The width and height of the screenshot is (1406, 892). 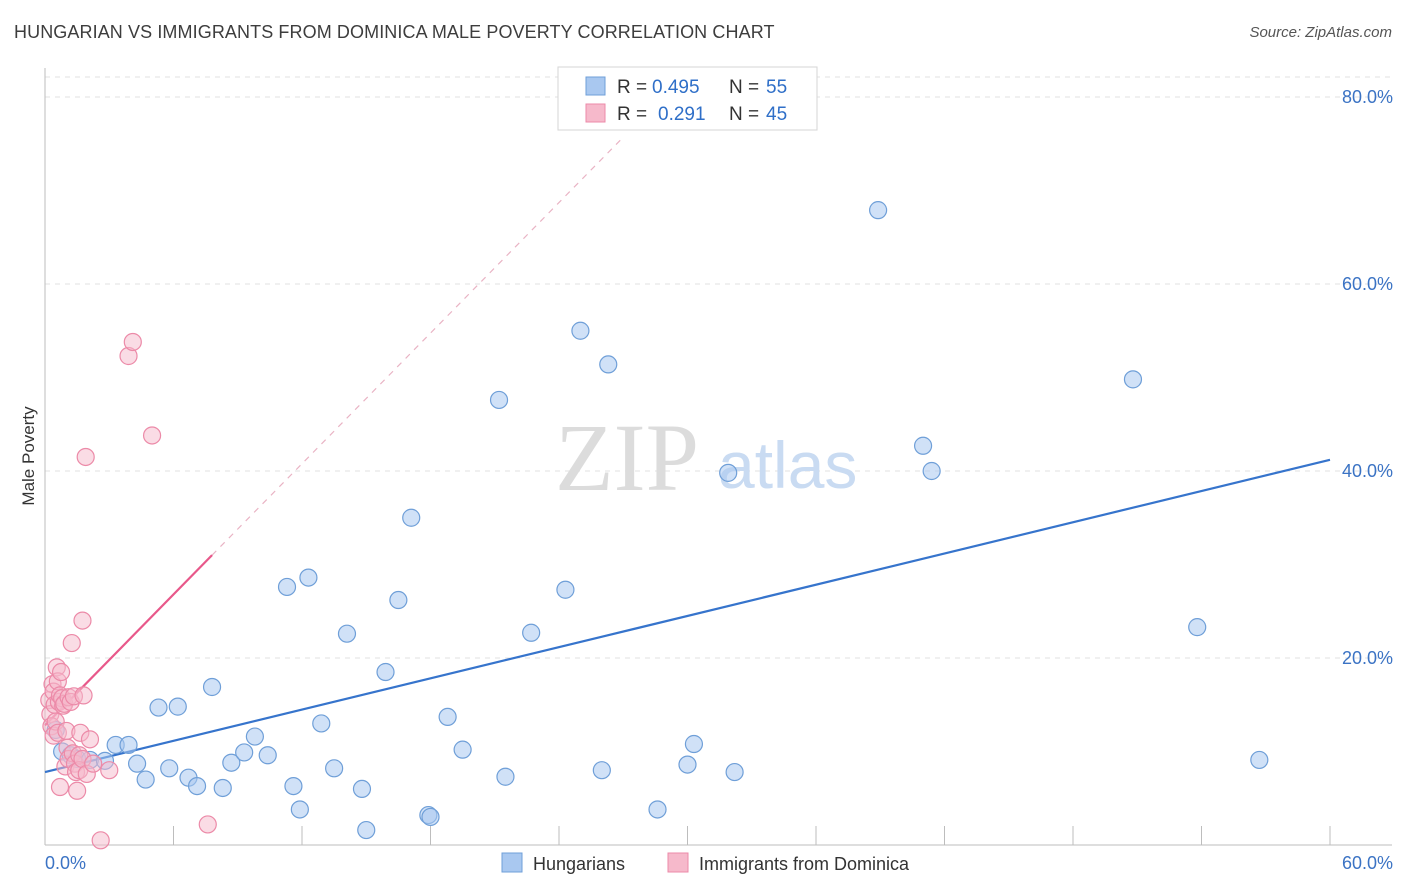 What do you see at coordinates (1367, 377) in the screenshot?
I see `y-tick-labels: 20.0% 40.0% 60.0% 80.0%` at bounding box center [1367, 377].